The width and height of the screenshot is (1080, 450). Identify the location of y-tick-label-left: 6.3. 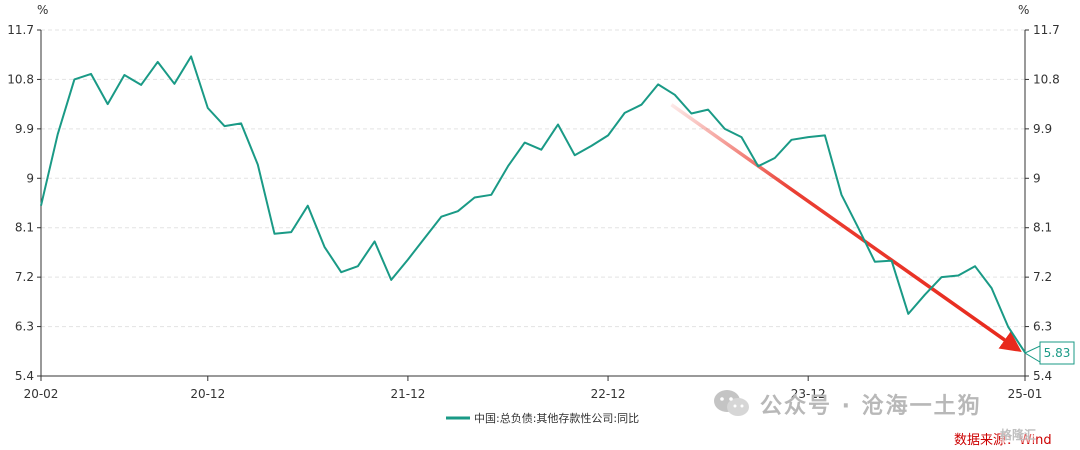
(24, 327).